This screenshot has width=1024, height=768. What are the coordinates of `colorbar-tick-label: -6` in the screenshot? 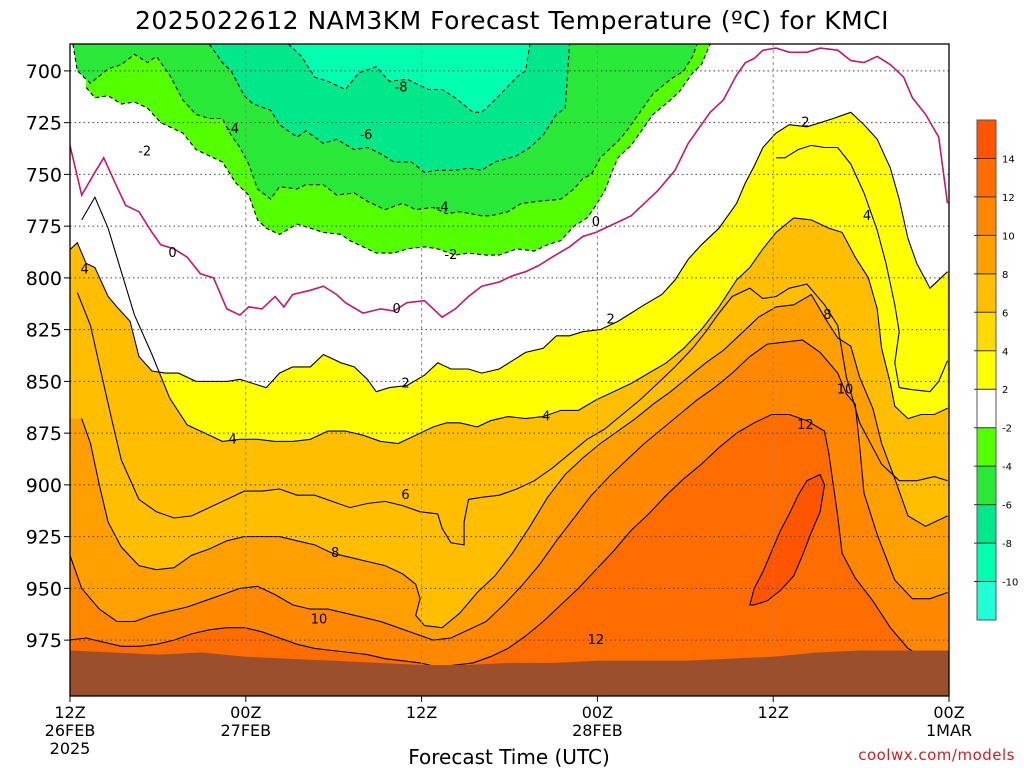 It's located at (1007, 506).